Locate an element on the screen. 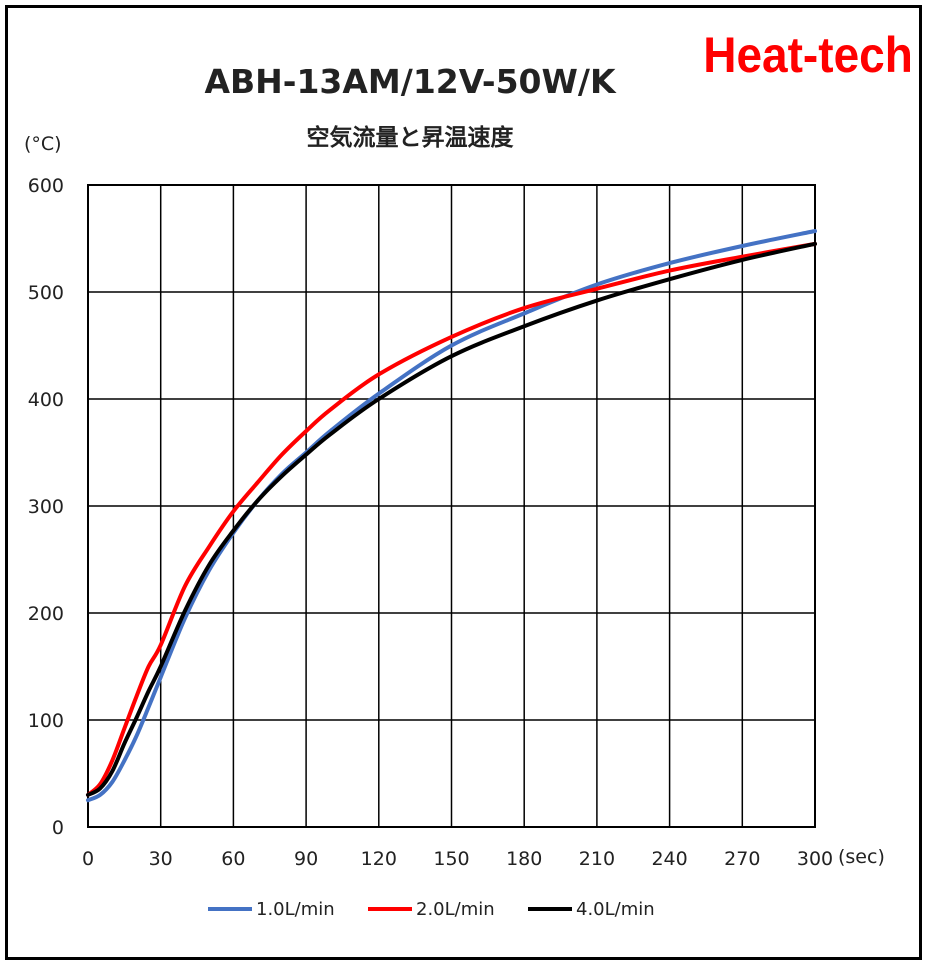  y-tick-label: 200 is located at coordinates (46, 614).